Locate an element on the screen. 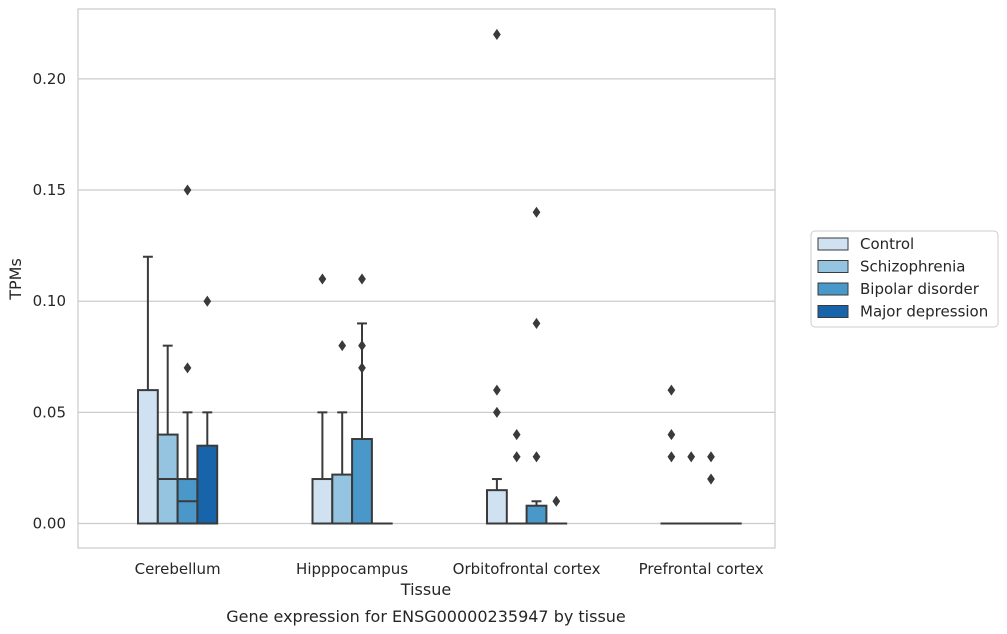  x-tick-label: Hipppocampus is located at coordinates (352, 569).